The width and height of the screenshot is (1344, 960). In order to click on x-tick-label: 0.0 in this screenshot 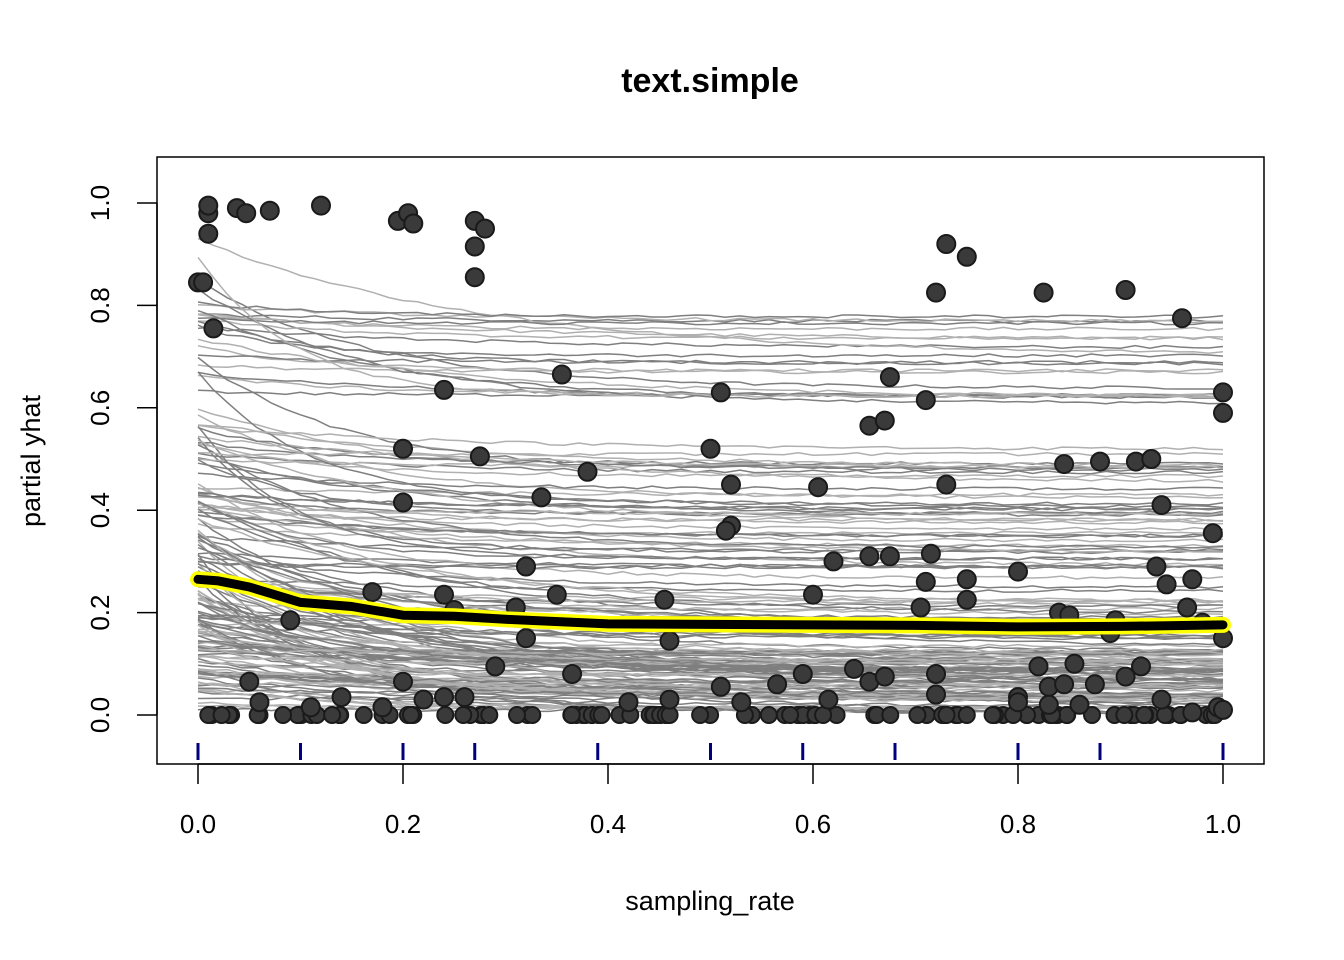, I will do `click(198, 824)`.